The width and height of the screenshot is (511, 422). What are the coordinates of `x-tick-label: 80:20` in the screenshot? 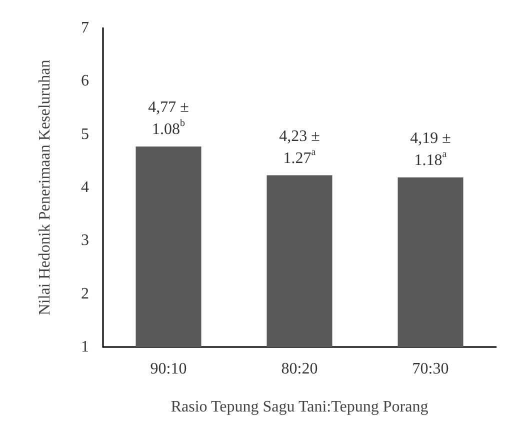 It's located at (299, 369).